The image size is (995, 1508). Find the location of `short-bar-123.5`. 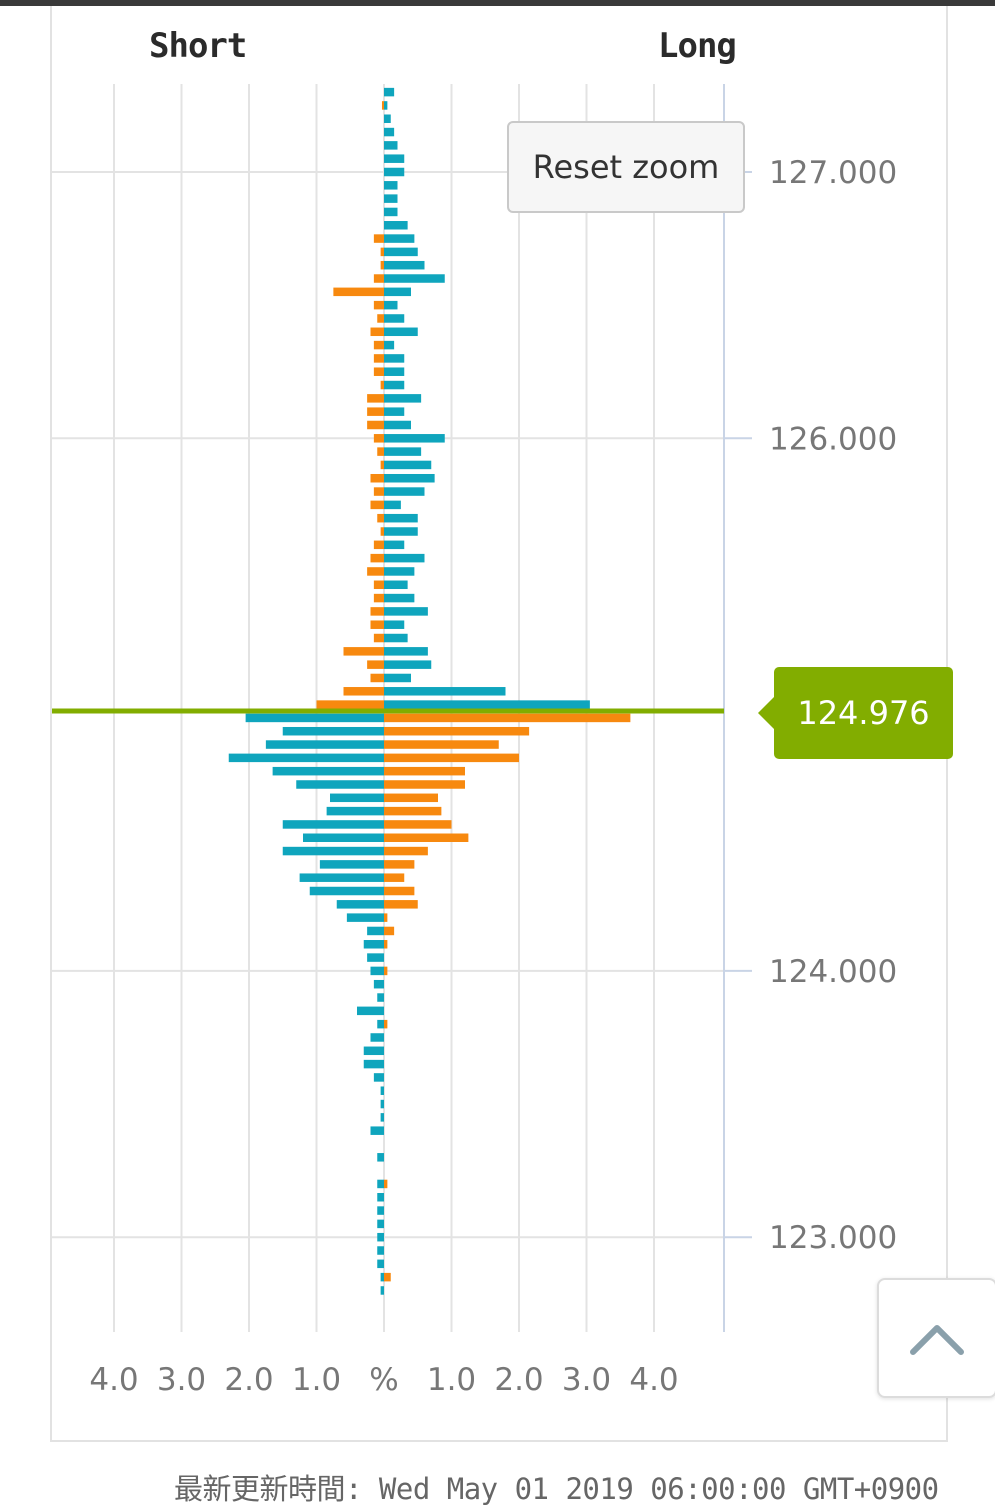

short-bar-123.5 is located at coordinates (382, 1104).